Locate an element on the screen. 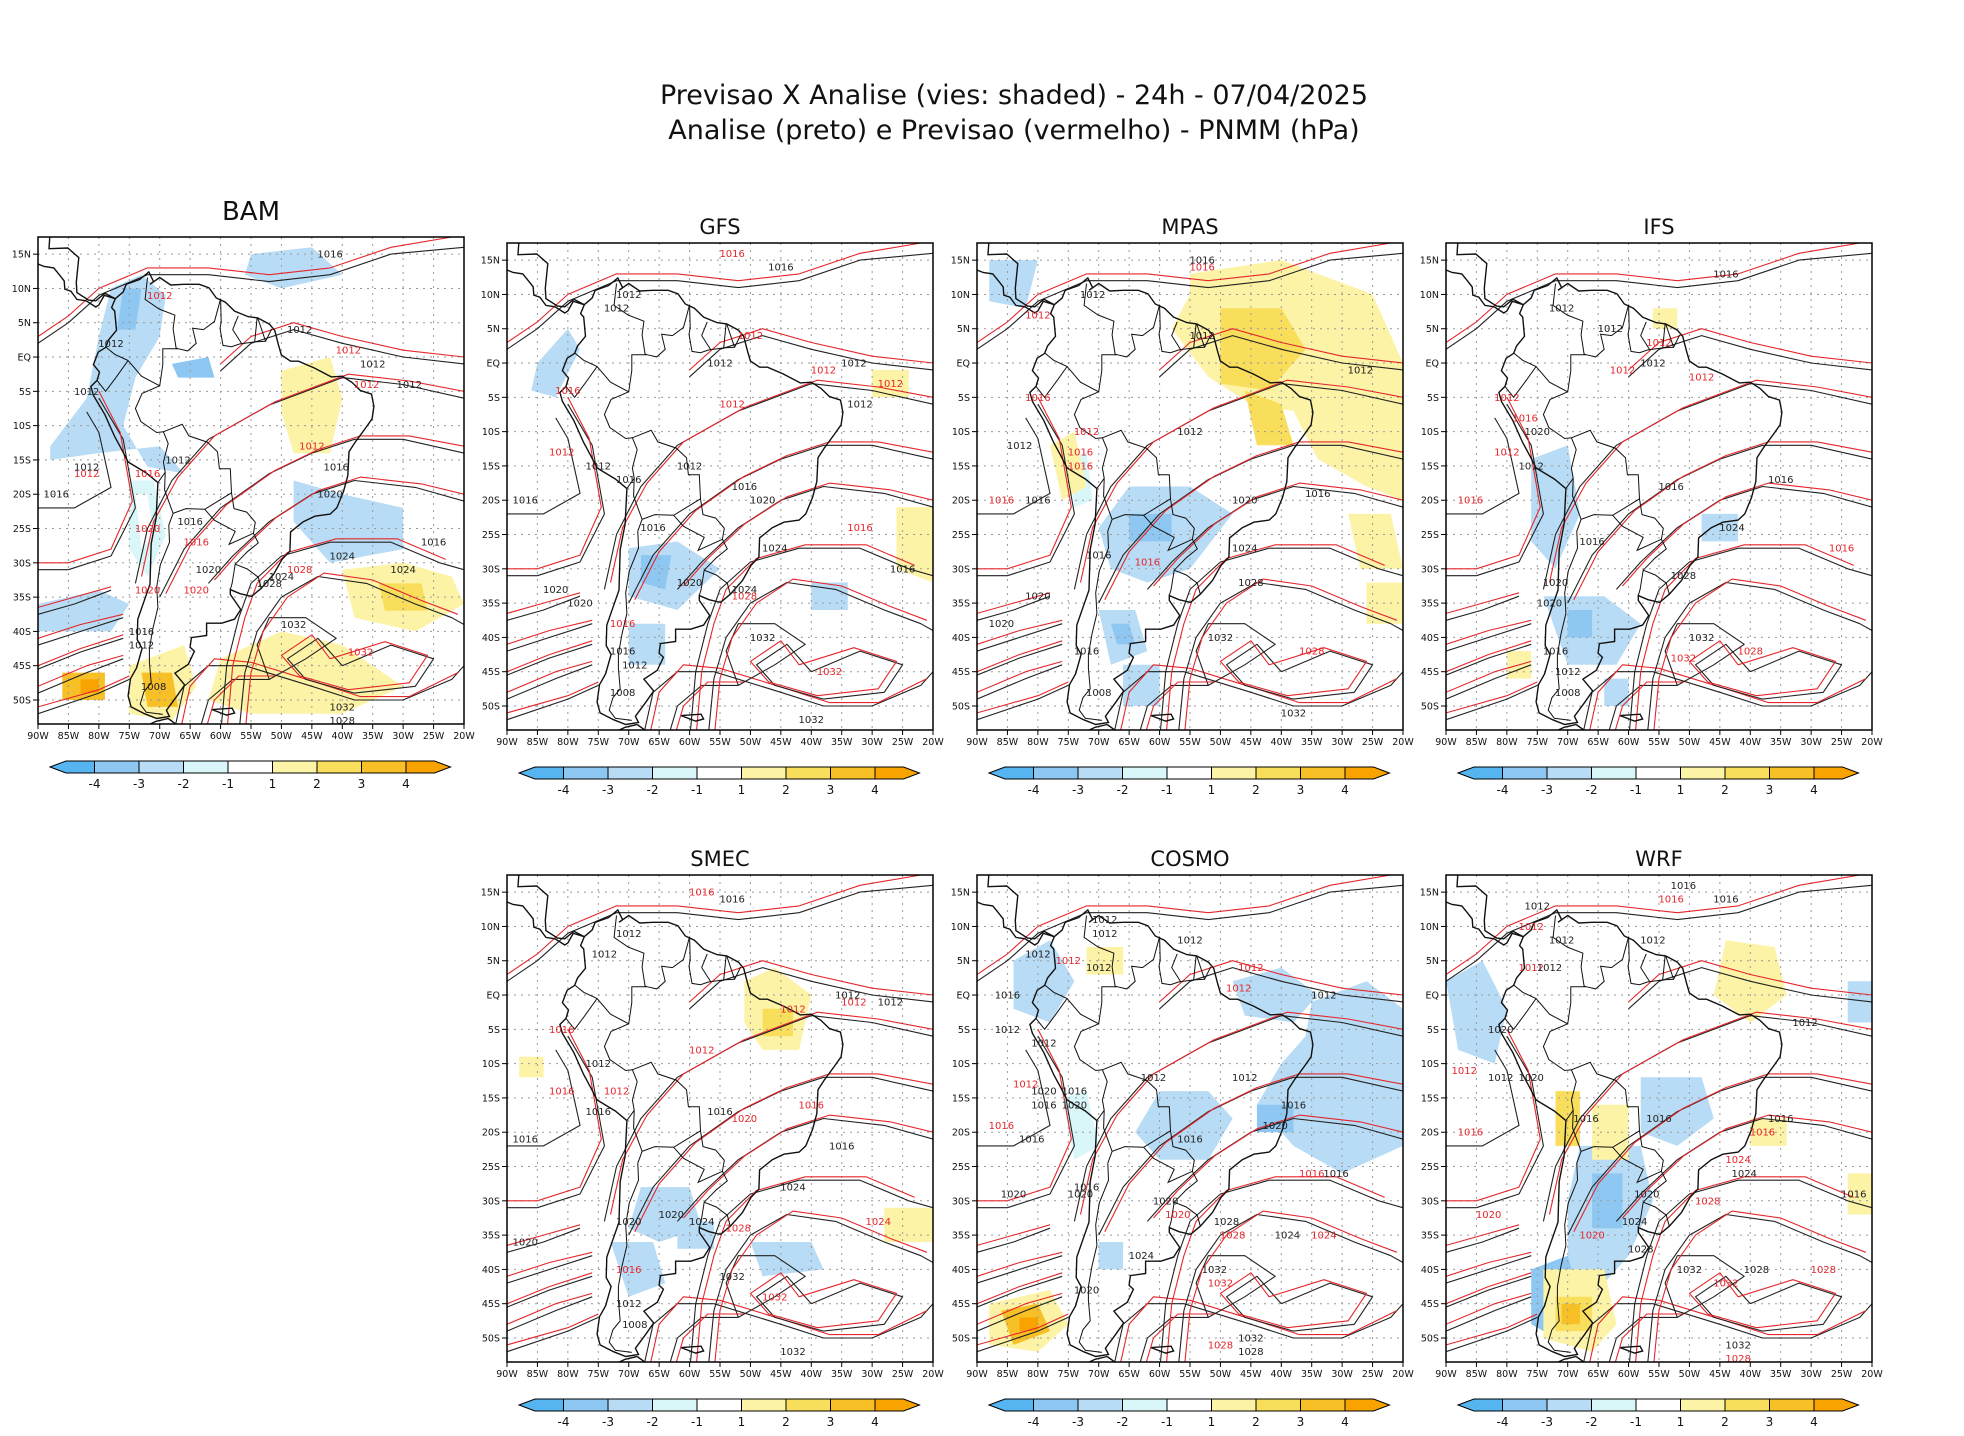 This screenshot has height=1436, width=1964. lon-tick-label: 45W is located at coordinates (781, 742).